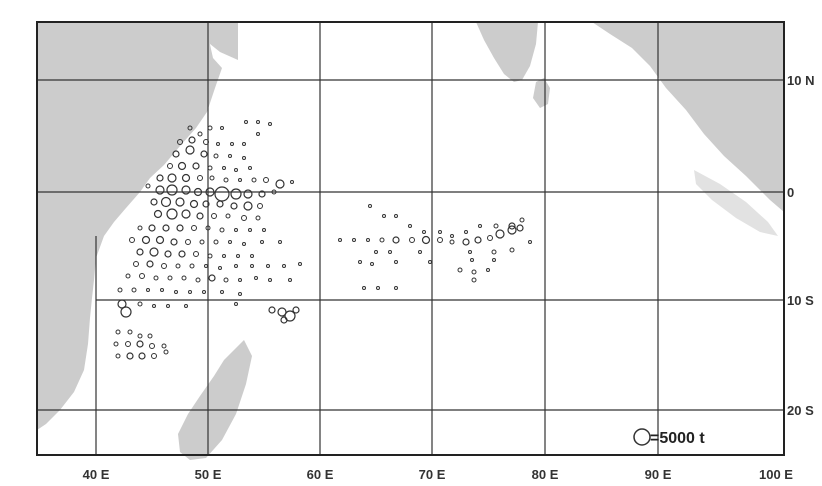  Describe the element at coordinates (800, 410) in the screenshot. I see `lat-label-20s: 20 S` at that location.